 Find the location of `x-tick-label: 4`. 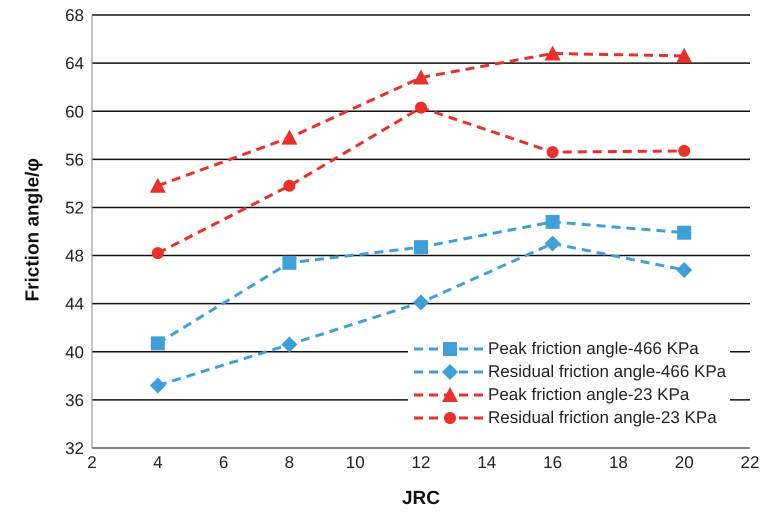

x-tick-label: 4 is located at coordinates (158, 462).